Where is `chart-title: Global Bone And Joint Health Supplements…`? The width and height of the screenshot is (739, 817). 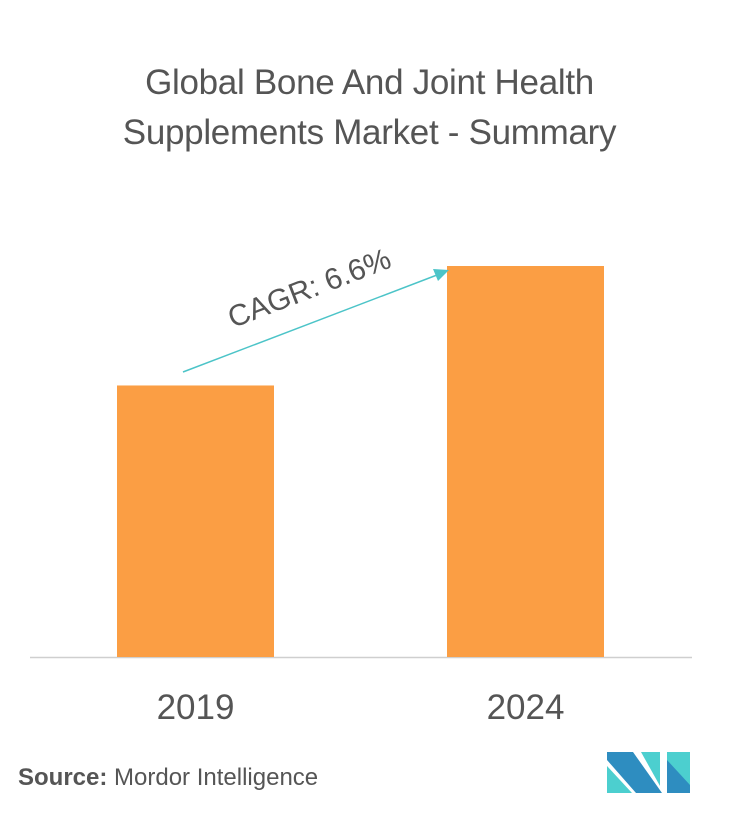
chart-title: Global Bone And Joint Health Supplements… is located at coordinates (369, 108).